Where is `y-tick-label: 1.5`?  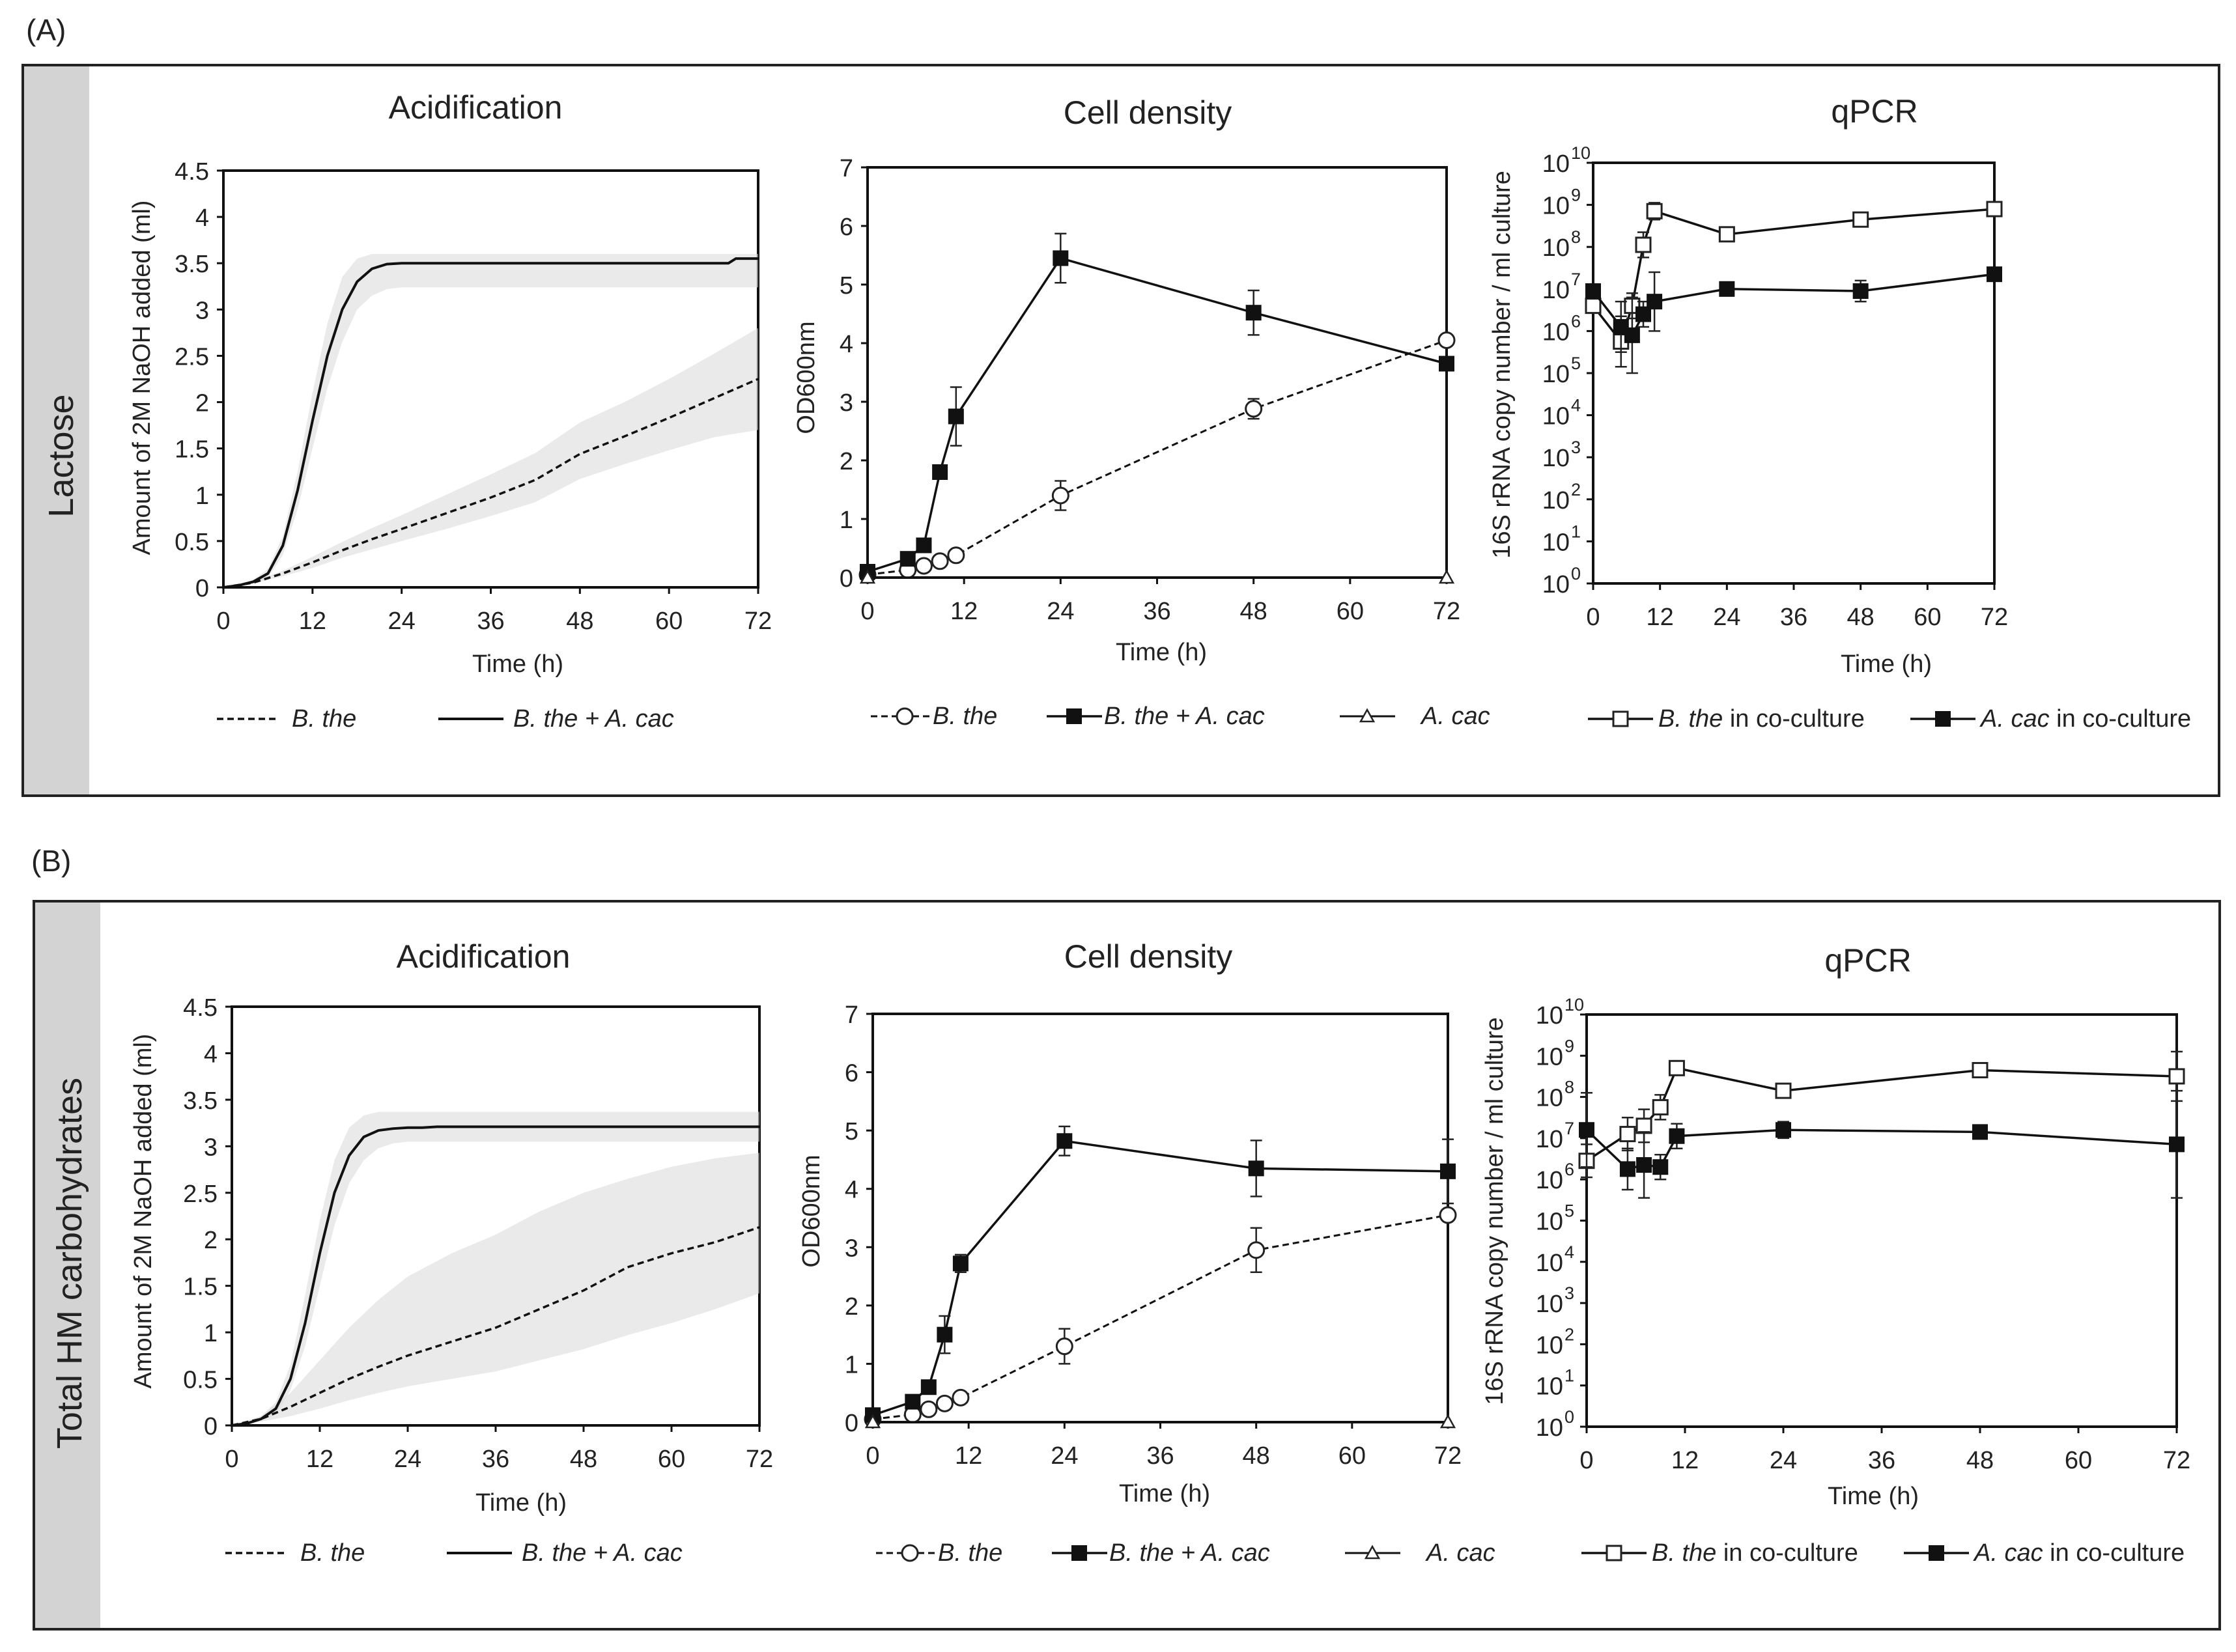
y-tick-label: 1.5 is located at coordinates (200, 1287).